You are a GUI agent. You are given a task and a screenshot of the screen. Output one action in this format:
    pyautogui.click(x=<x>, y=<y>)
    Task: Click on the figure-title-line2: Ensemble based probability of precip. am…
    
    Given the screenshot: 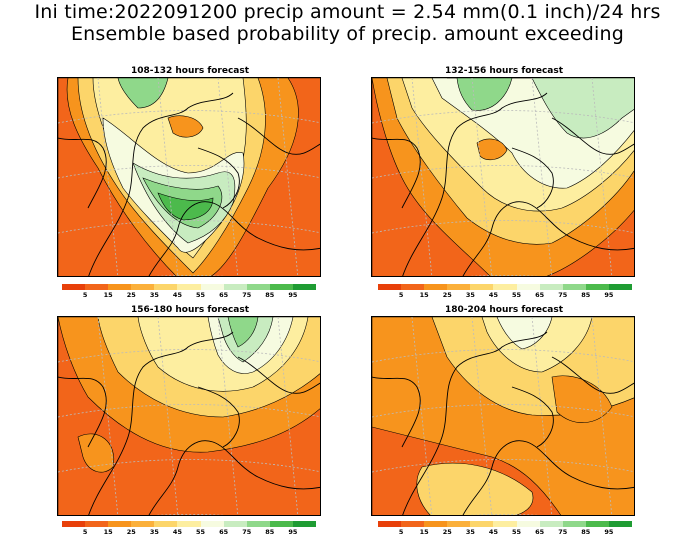 What is the action you would take?
    pyautogui.click(x=347, y=34)
    